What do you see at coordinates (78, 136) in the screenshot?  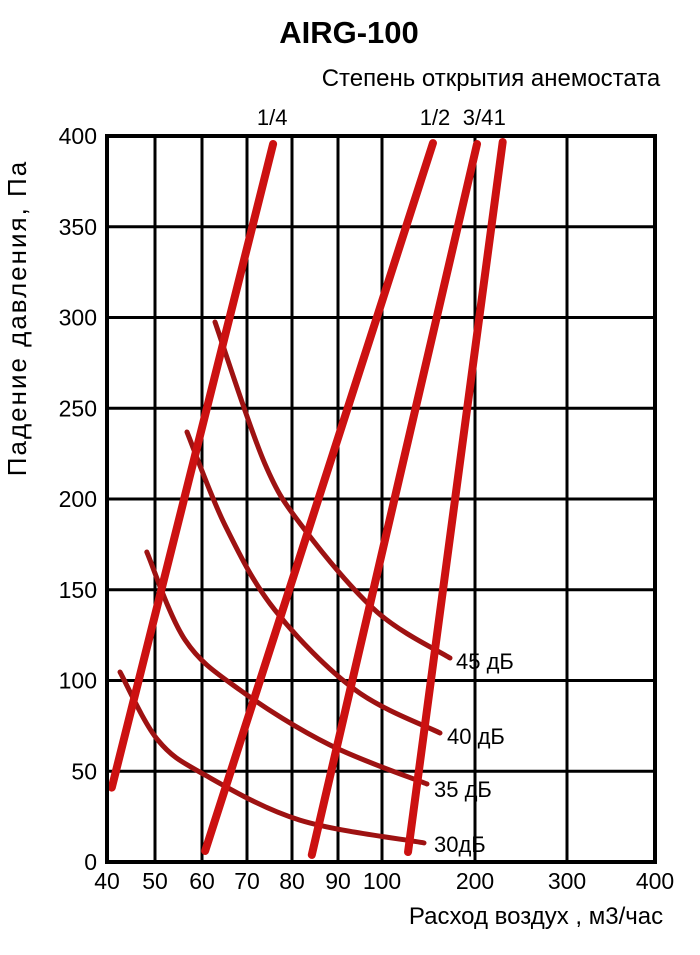 I see `y-tick-label: 400` at bounding box center [78, 136].